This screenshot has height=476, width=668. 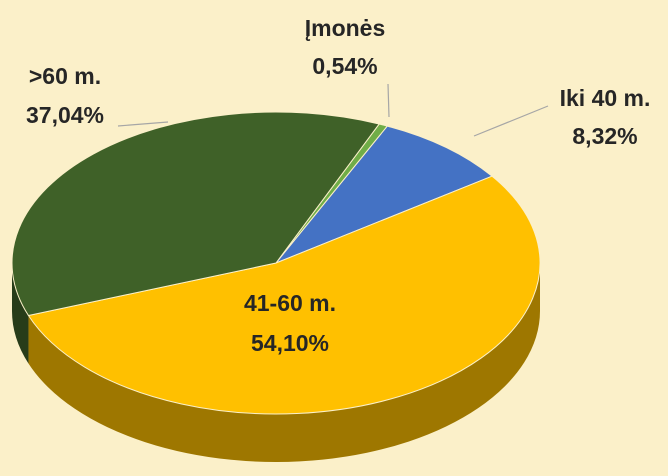 I want to click on slice-side, so click(x=20, y=313).